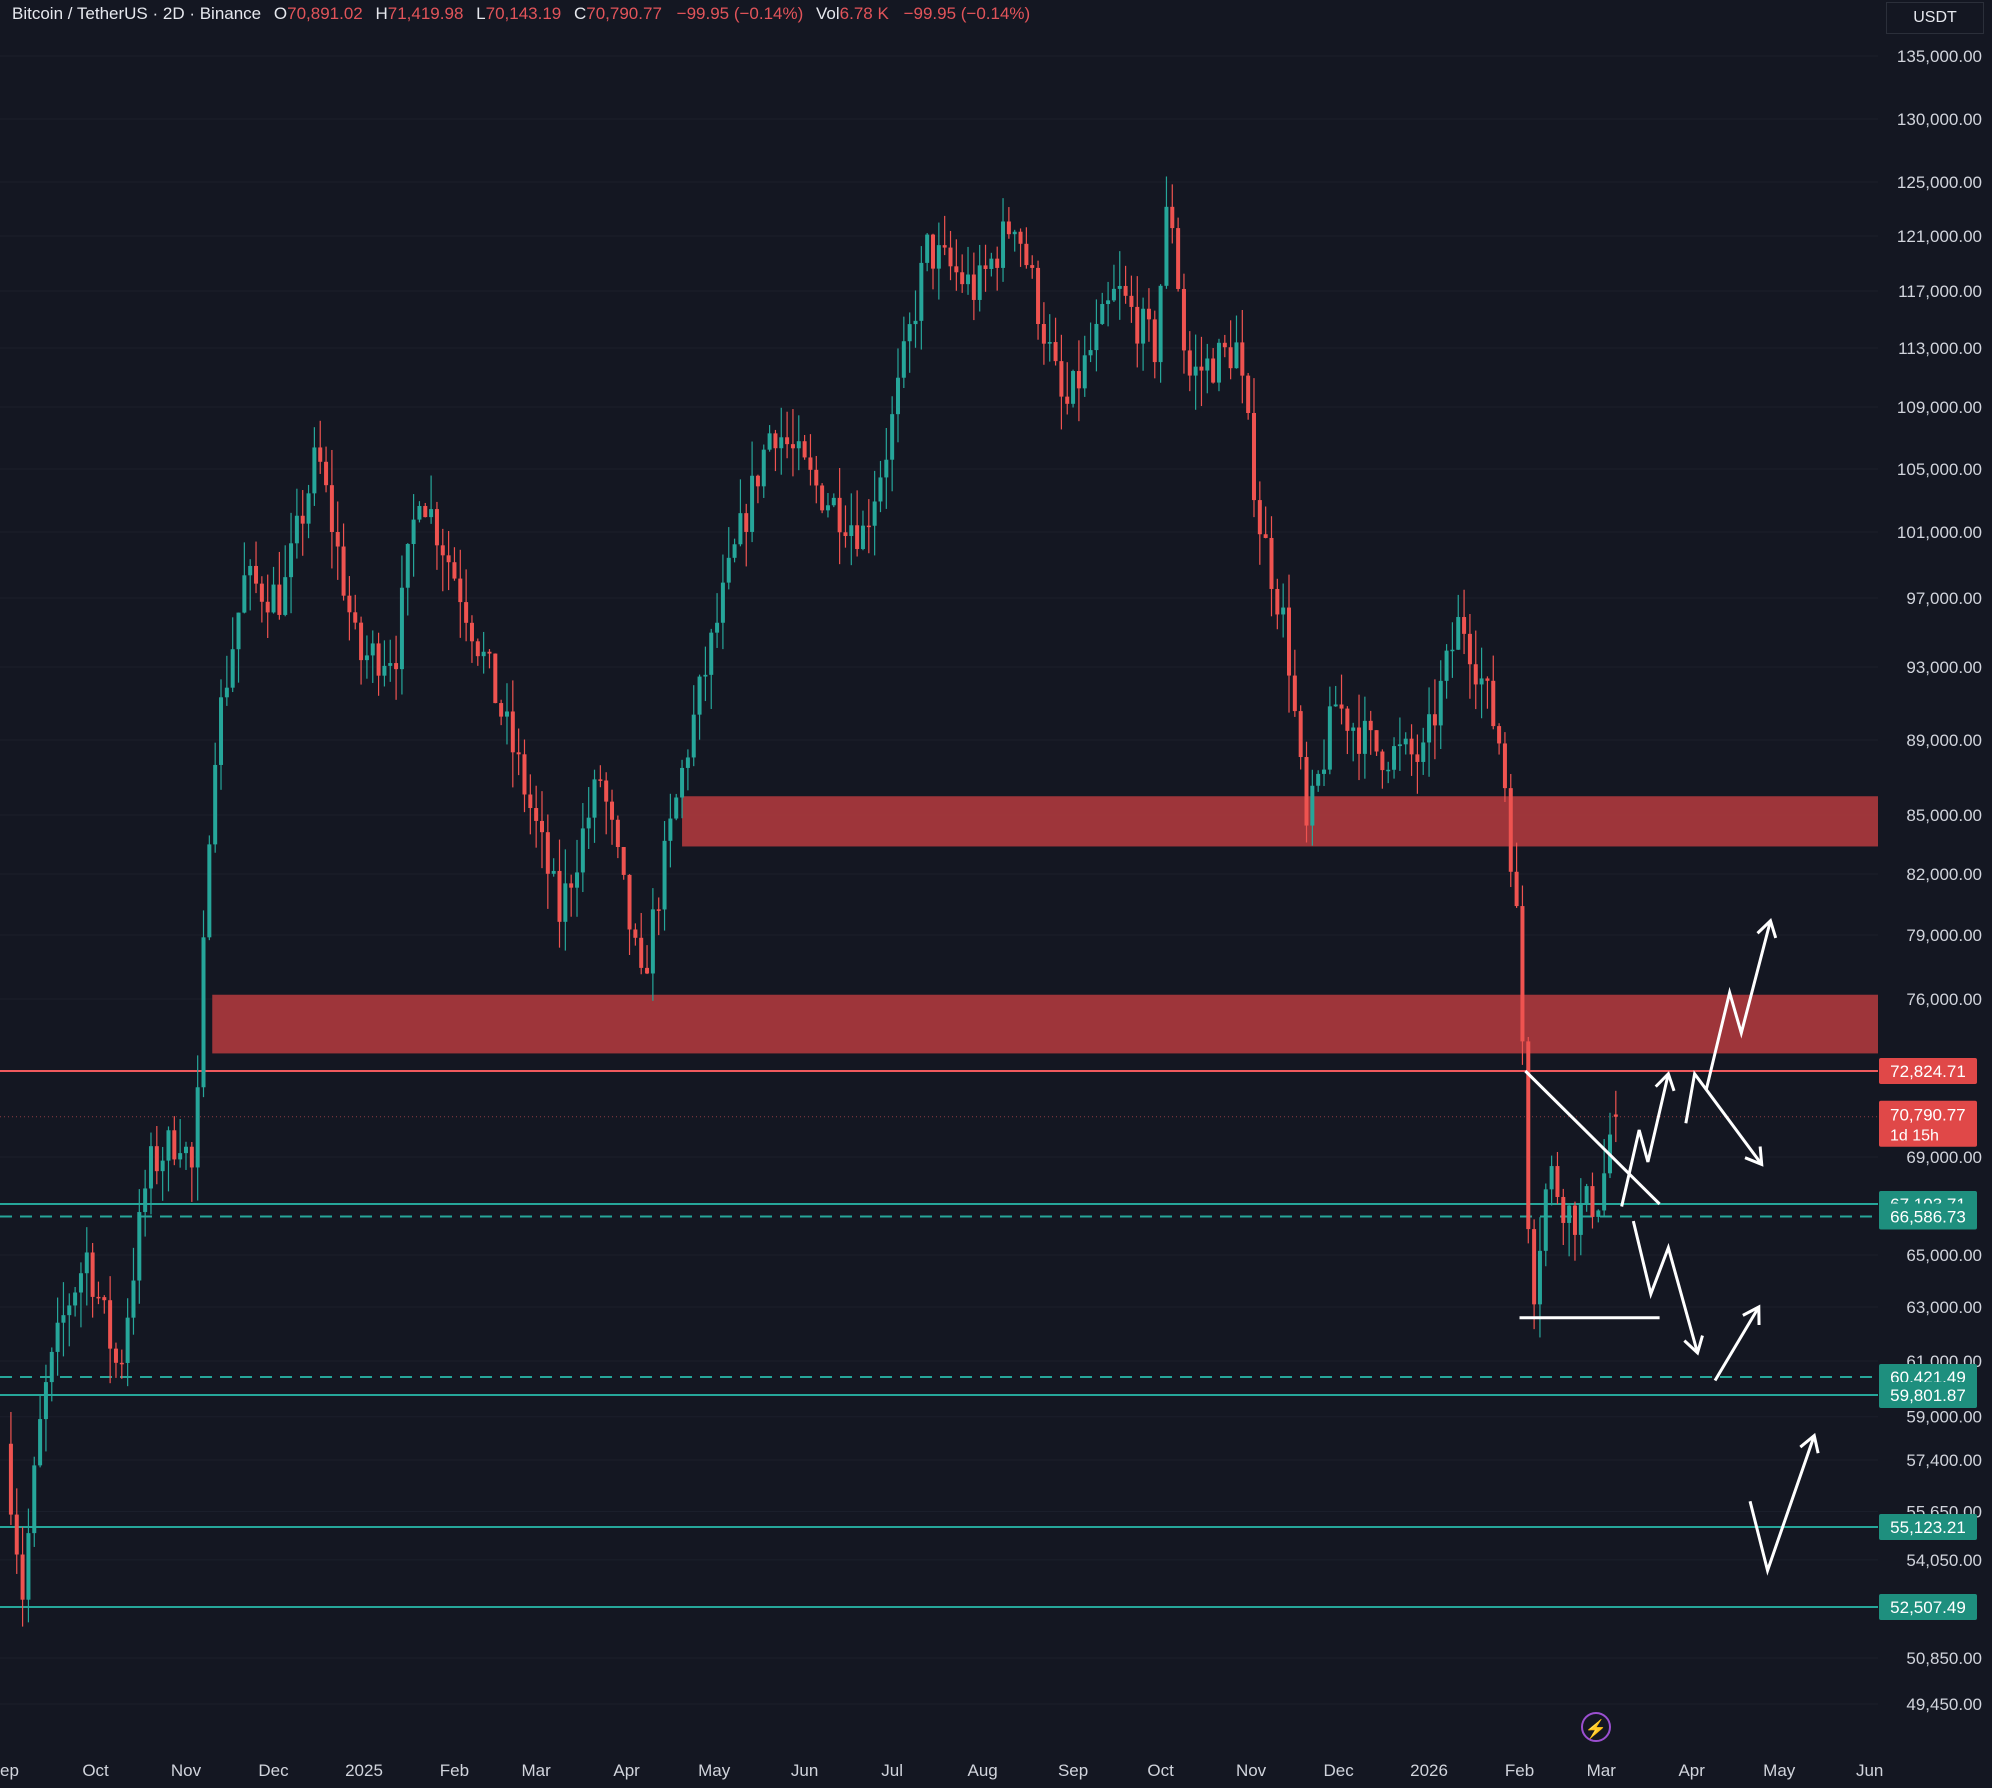 Image resolution: width=1992 pixels, height=1788 pixels. What do you see at coordinates (624, 13) in the screenshot?
I see `close-value: 70,790.77` at bounding box center [624, 13].